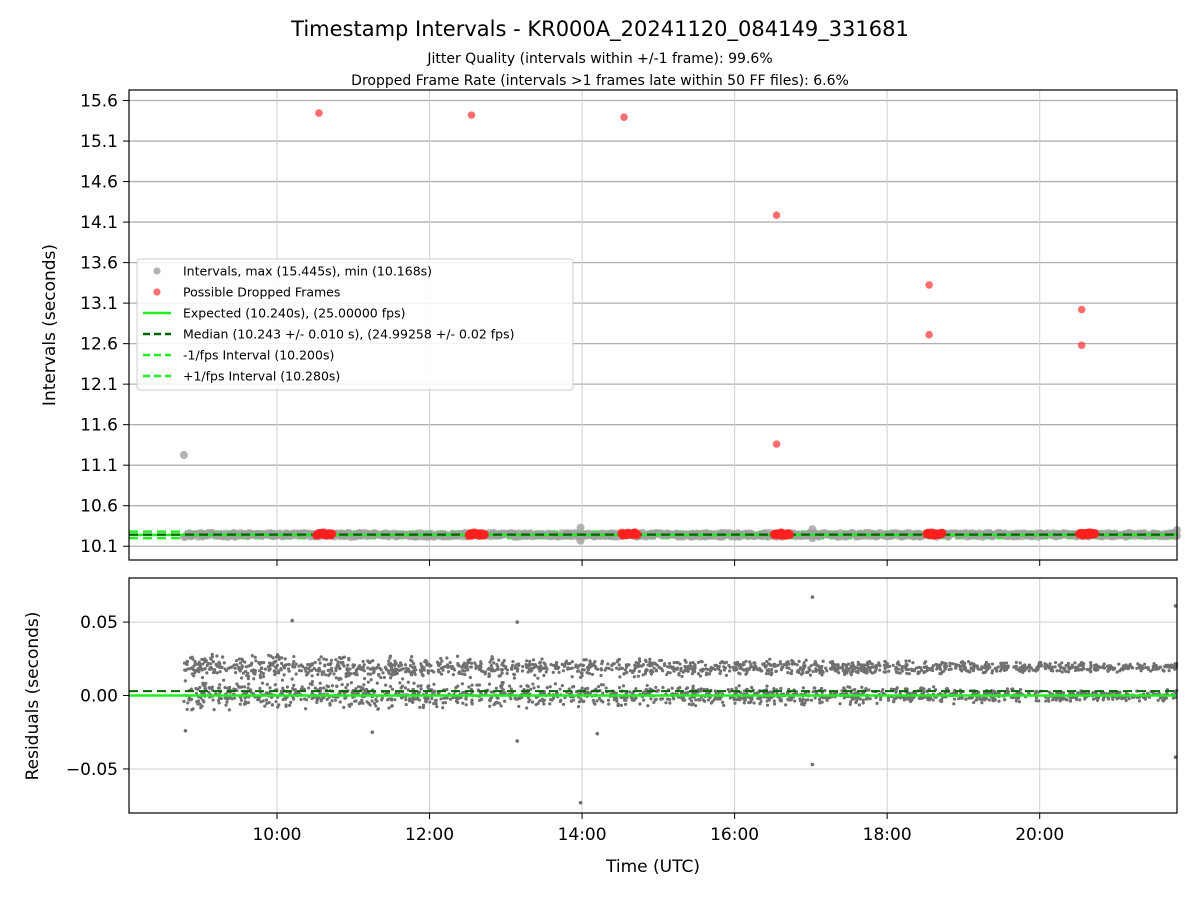 Image resolution: width=1200 pixels, height=900 pixels. Describe the element at coordinates (790, 535) in the screenshot. I see `dropped-frame-point` at that location.